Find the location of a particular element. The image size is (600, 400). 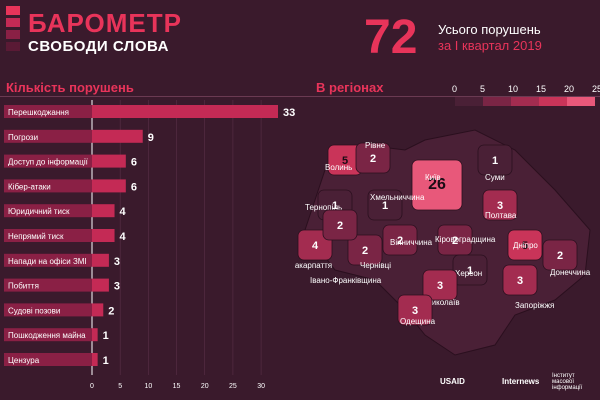

legend-tick: 0 is located at coordinates (455, 89).